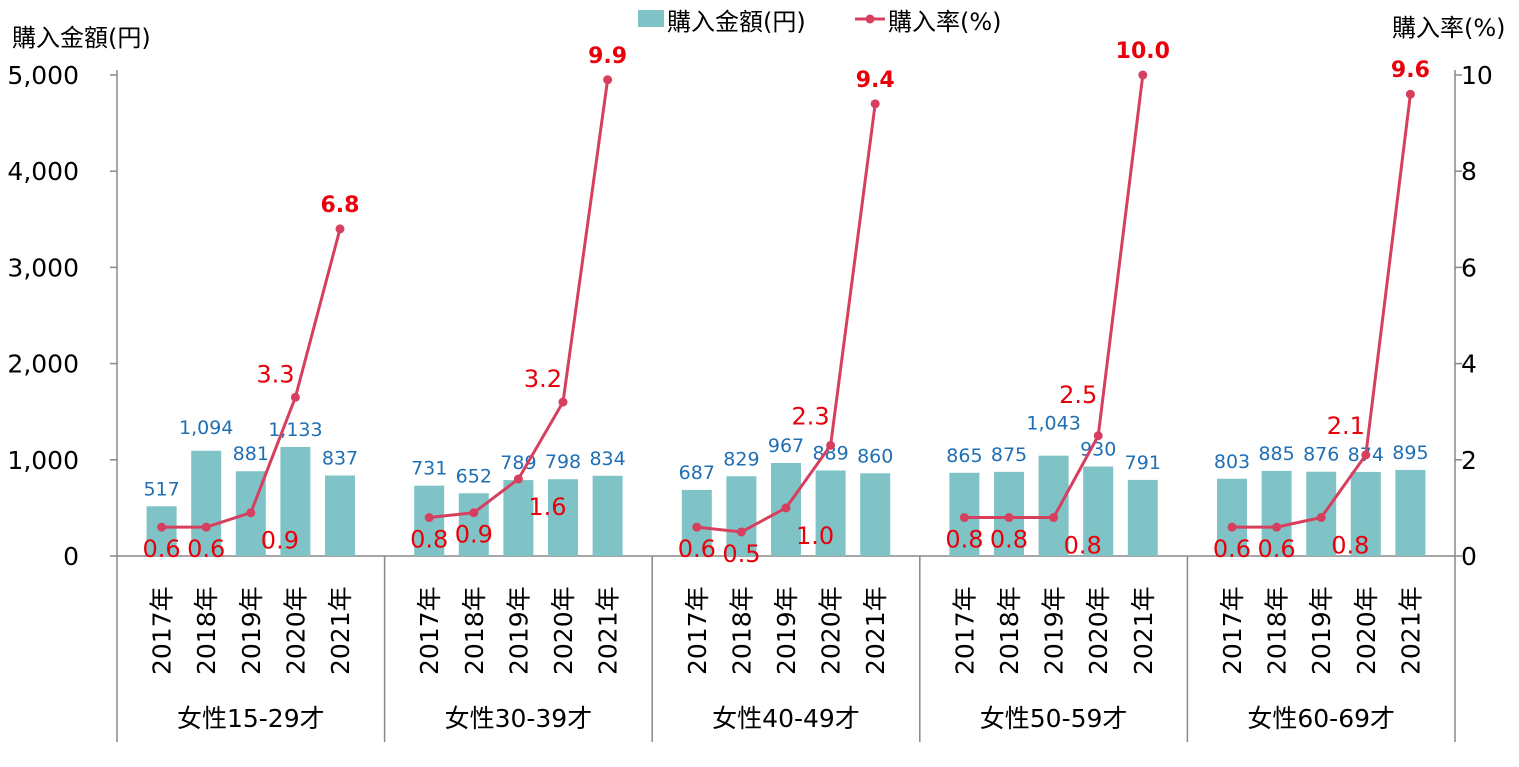 The height and width of the screenshot is (767, 1519). Describe the element at coordinates (1469, 460) in the screenshot. I see `right-tick-label: 2` at that location.